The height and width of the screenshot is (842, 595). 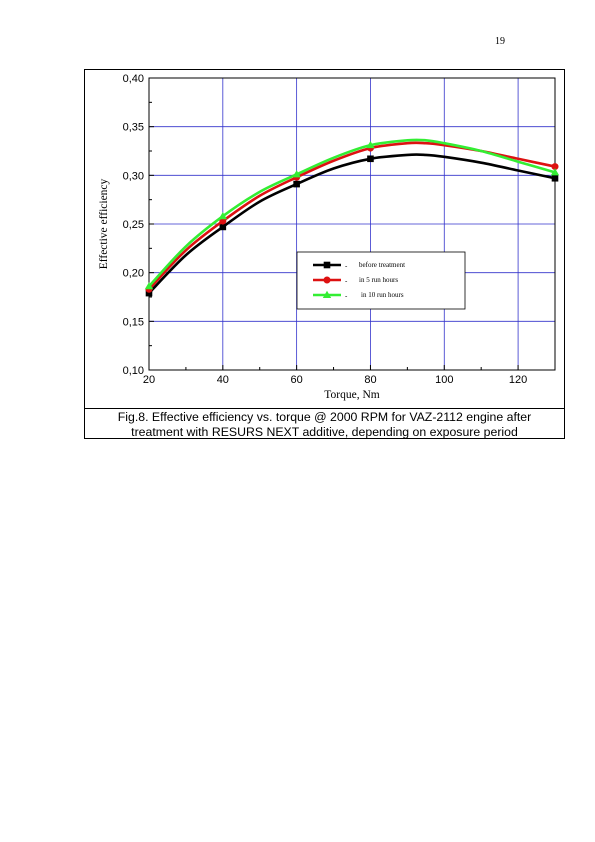 I want to click on y-tick-label-2: 0,20, so click(x=133, y=274).